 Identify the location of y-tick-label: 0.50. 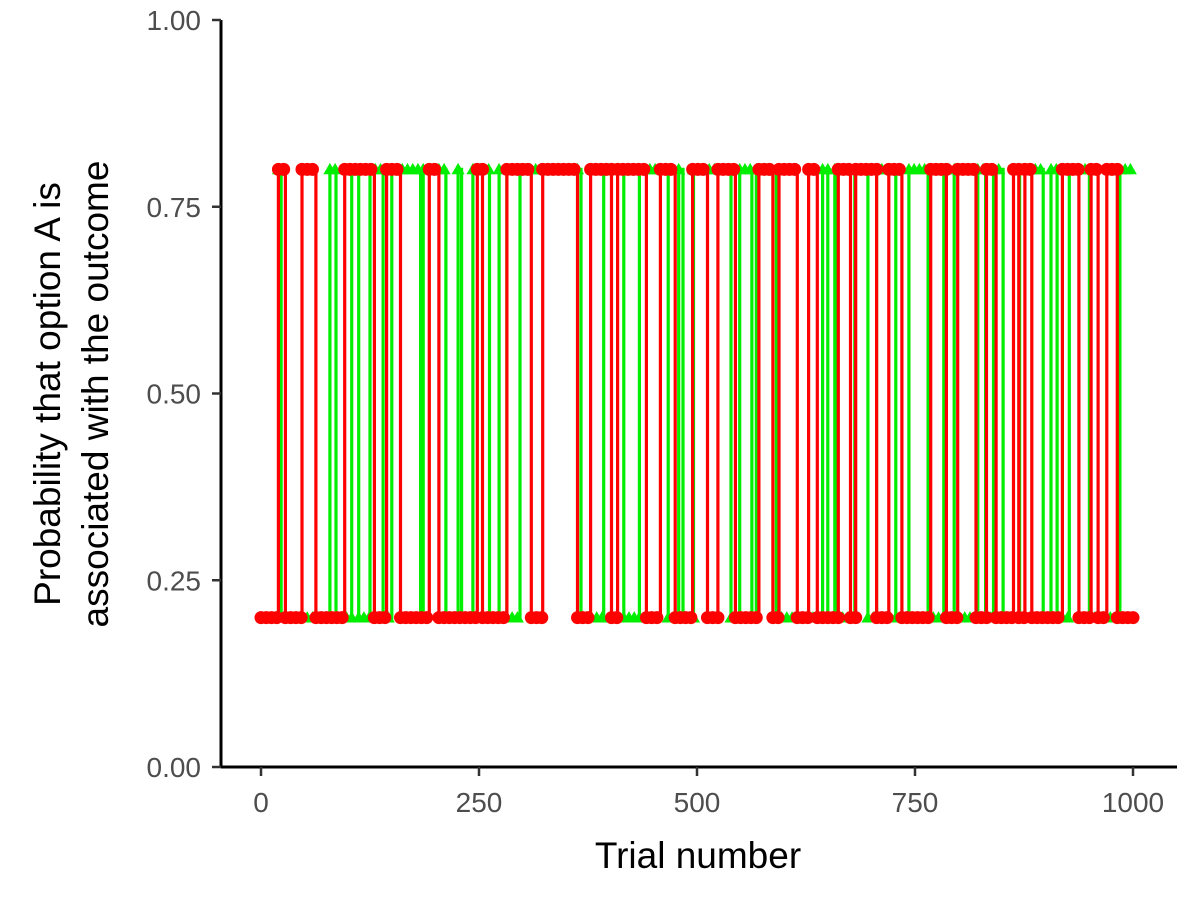
(174, 394).